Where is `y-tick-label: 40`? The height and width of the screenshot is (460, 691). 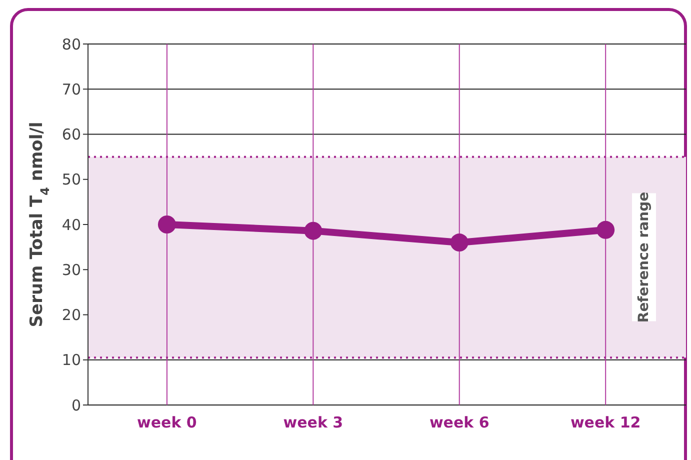
y-tick-label: 40 is located at coordinates (71, 225).